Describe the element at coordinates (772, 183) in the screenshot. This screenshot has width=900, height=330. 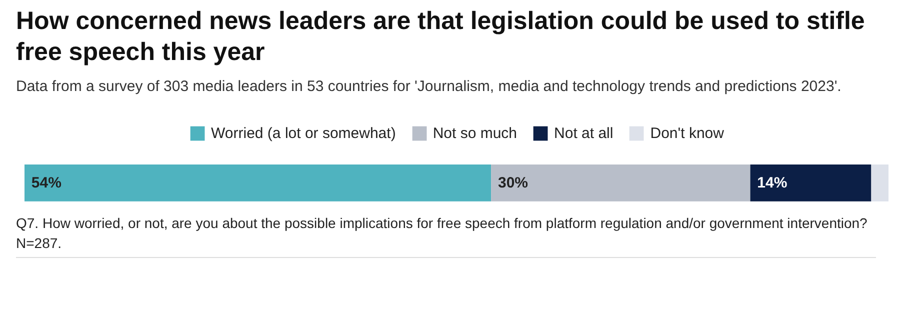
I see `data-label: 14%` at that location.